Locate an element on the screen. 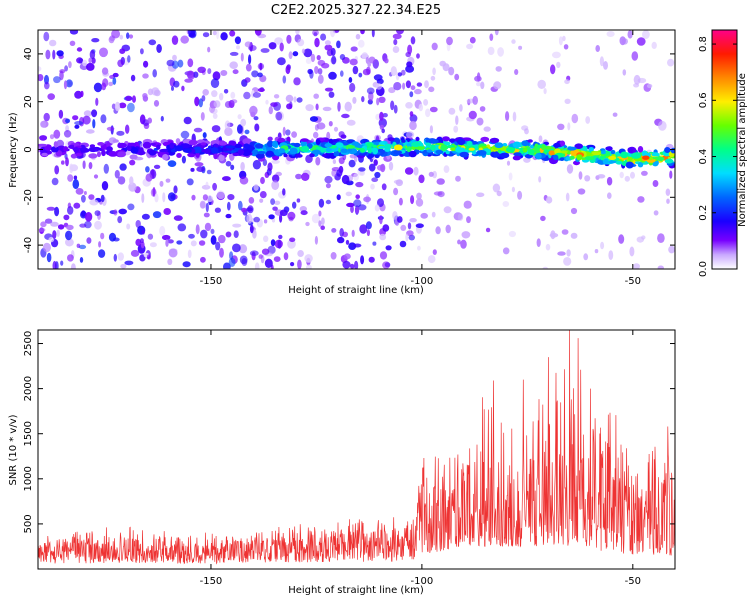  heatmap-x-label: Height of straight line (km) is located at coordinates (356, 290).